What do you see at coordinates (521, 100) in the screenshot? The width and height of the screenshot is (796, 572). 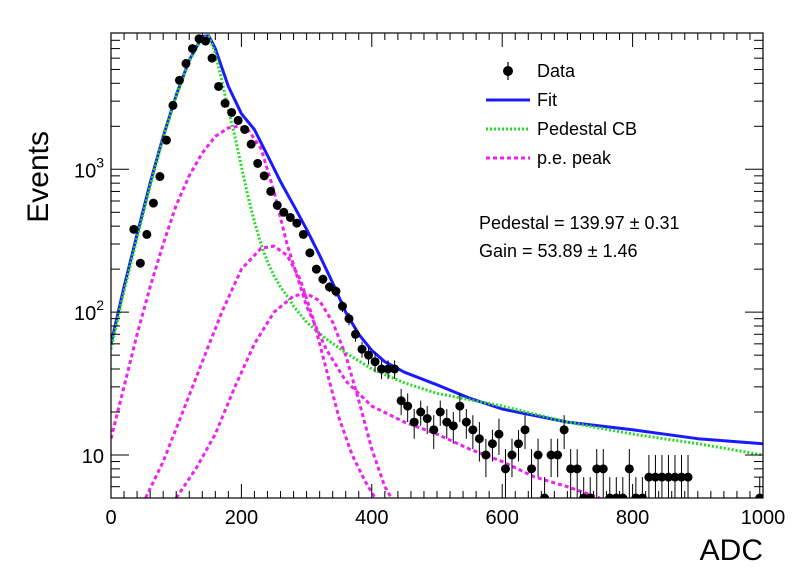 I see `legend-entry-fit: Fit` at bounding box center [521, 100].